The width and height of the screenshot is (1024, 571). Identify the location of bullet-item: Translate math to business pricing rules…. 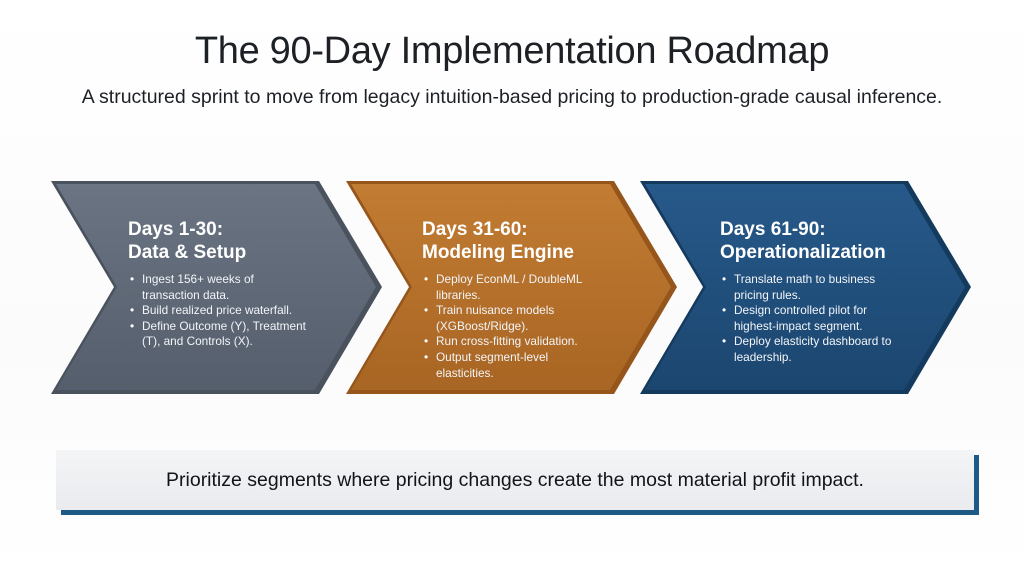
(810, 287).